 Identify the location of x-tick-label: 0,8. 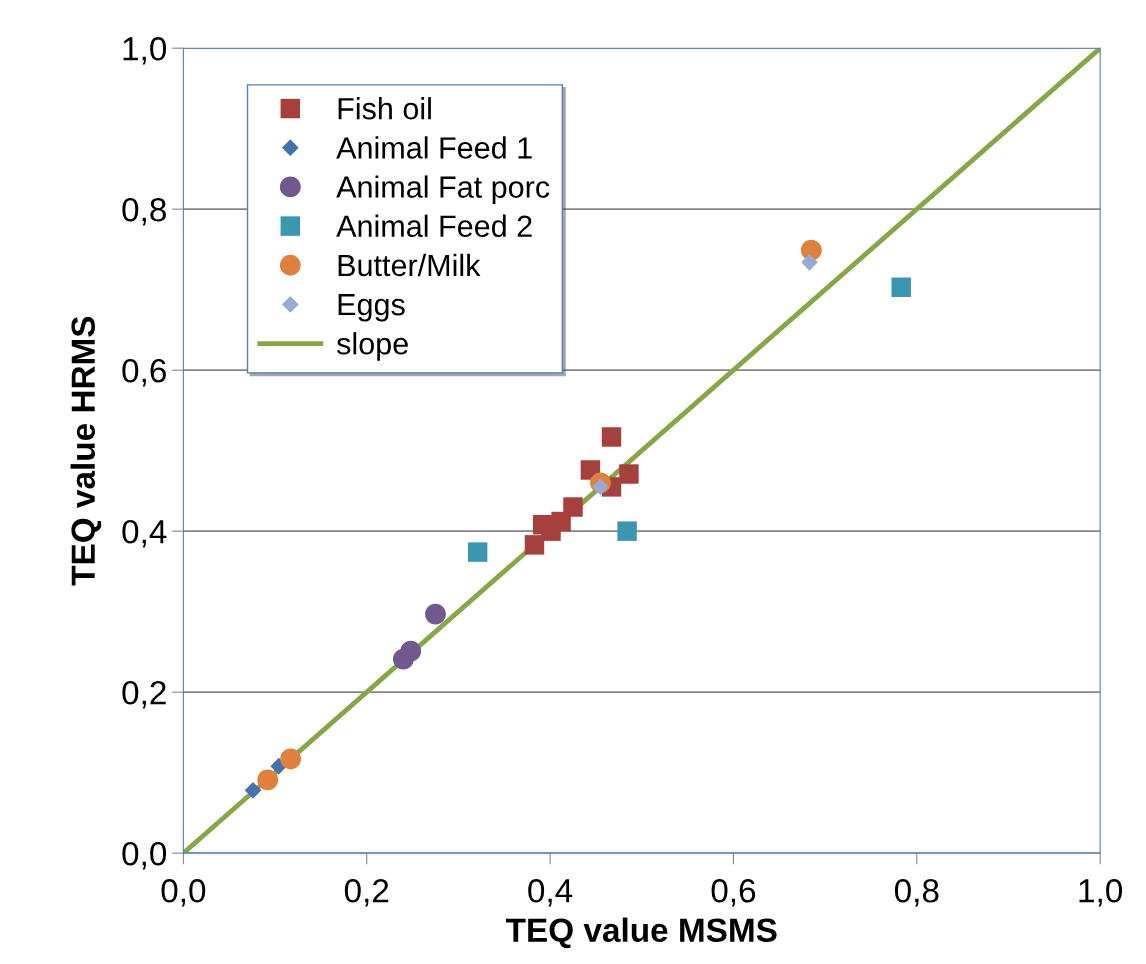
(916, 893).